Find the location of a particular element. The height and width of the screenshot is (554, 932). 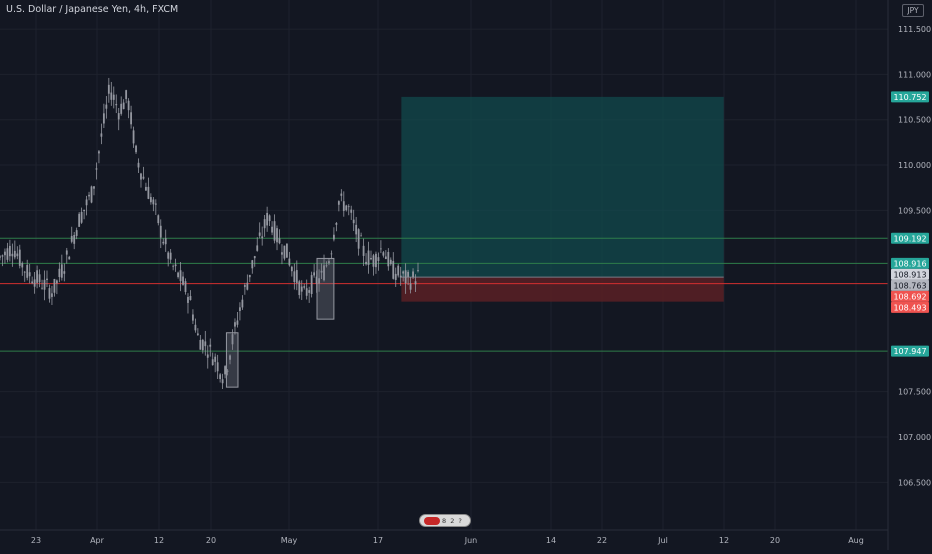

highlight-box is located at coordinates (325, 288).